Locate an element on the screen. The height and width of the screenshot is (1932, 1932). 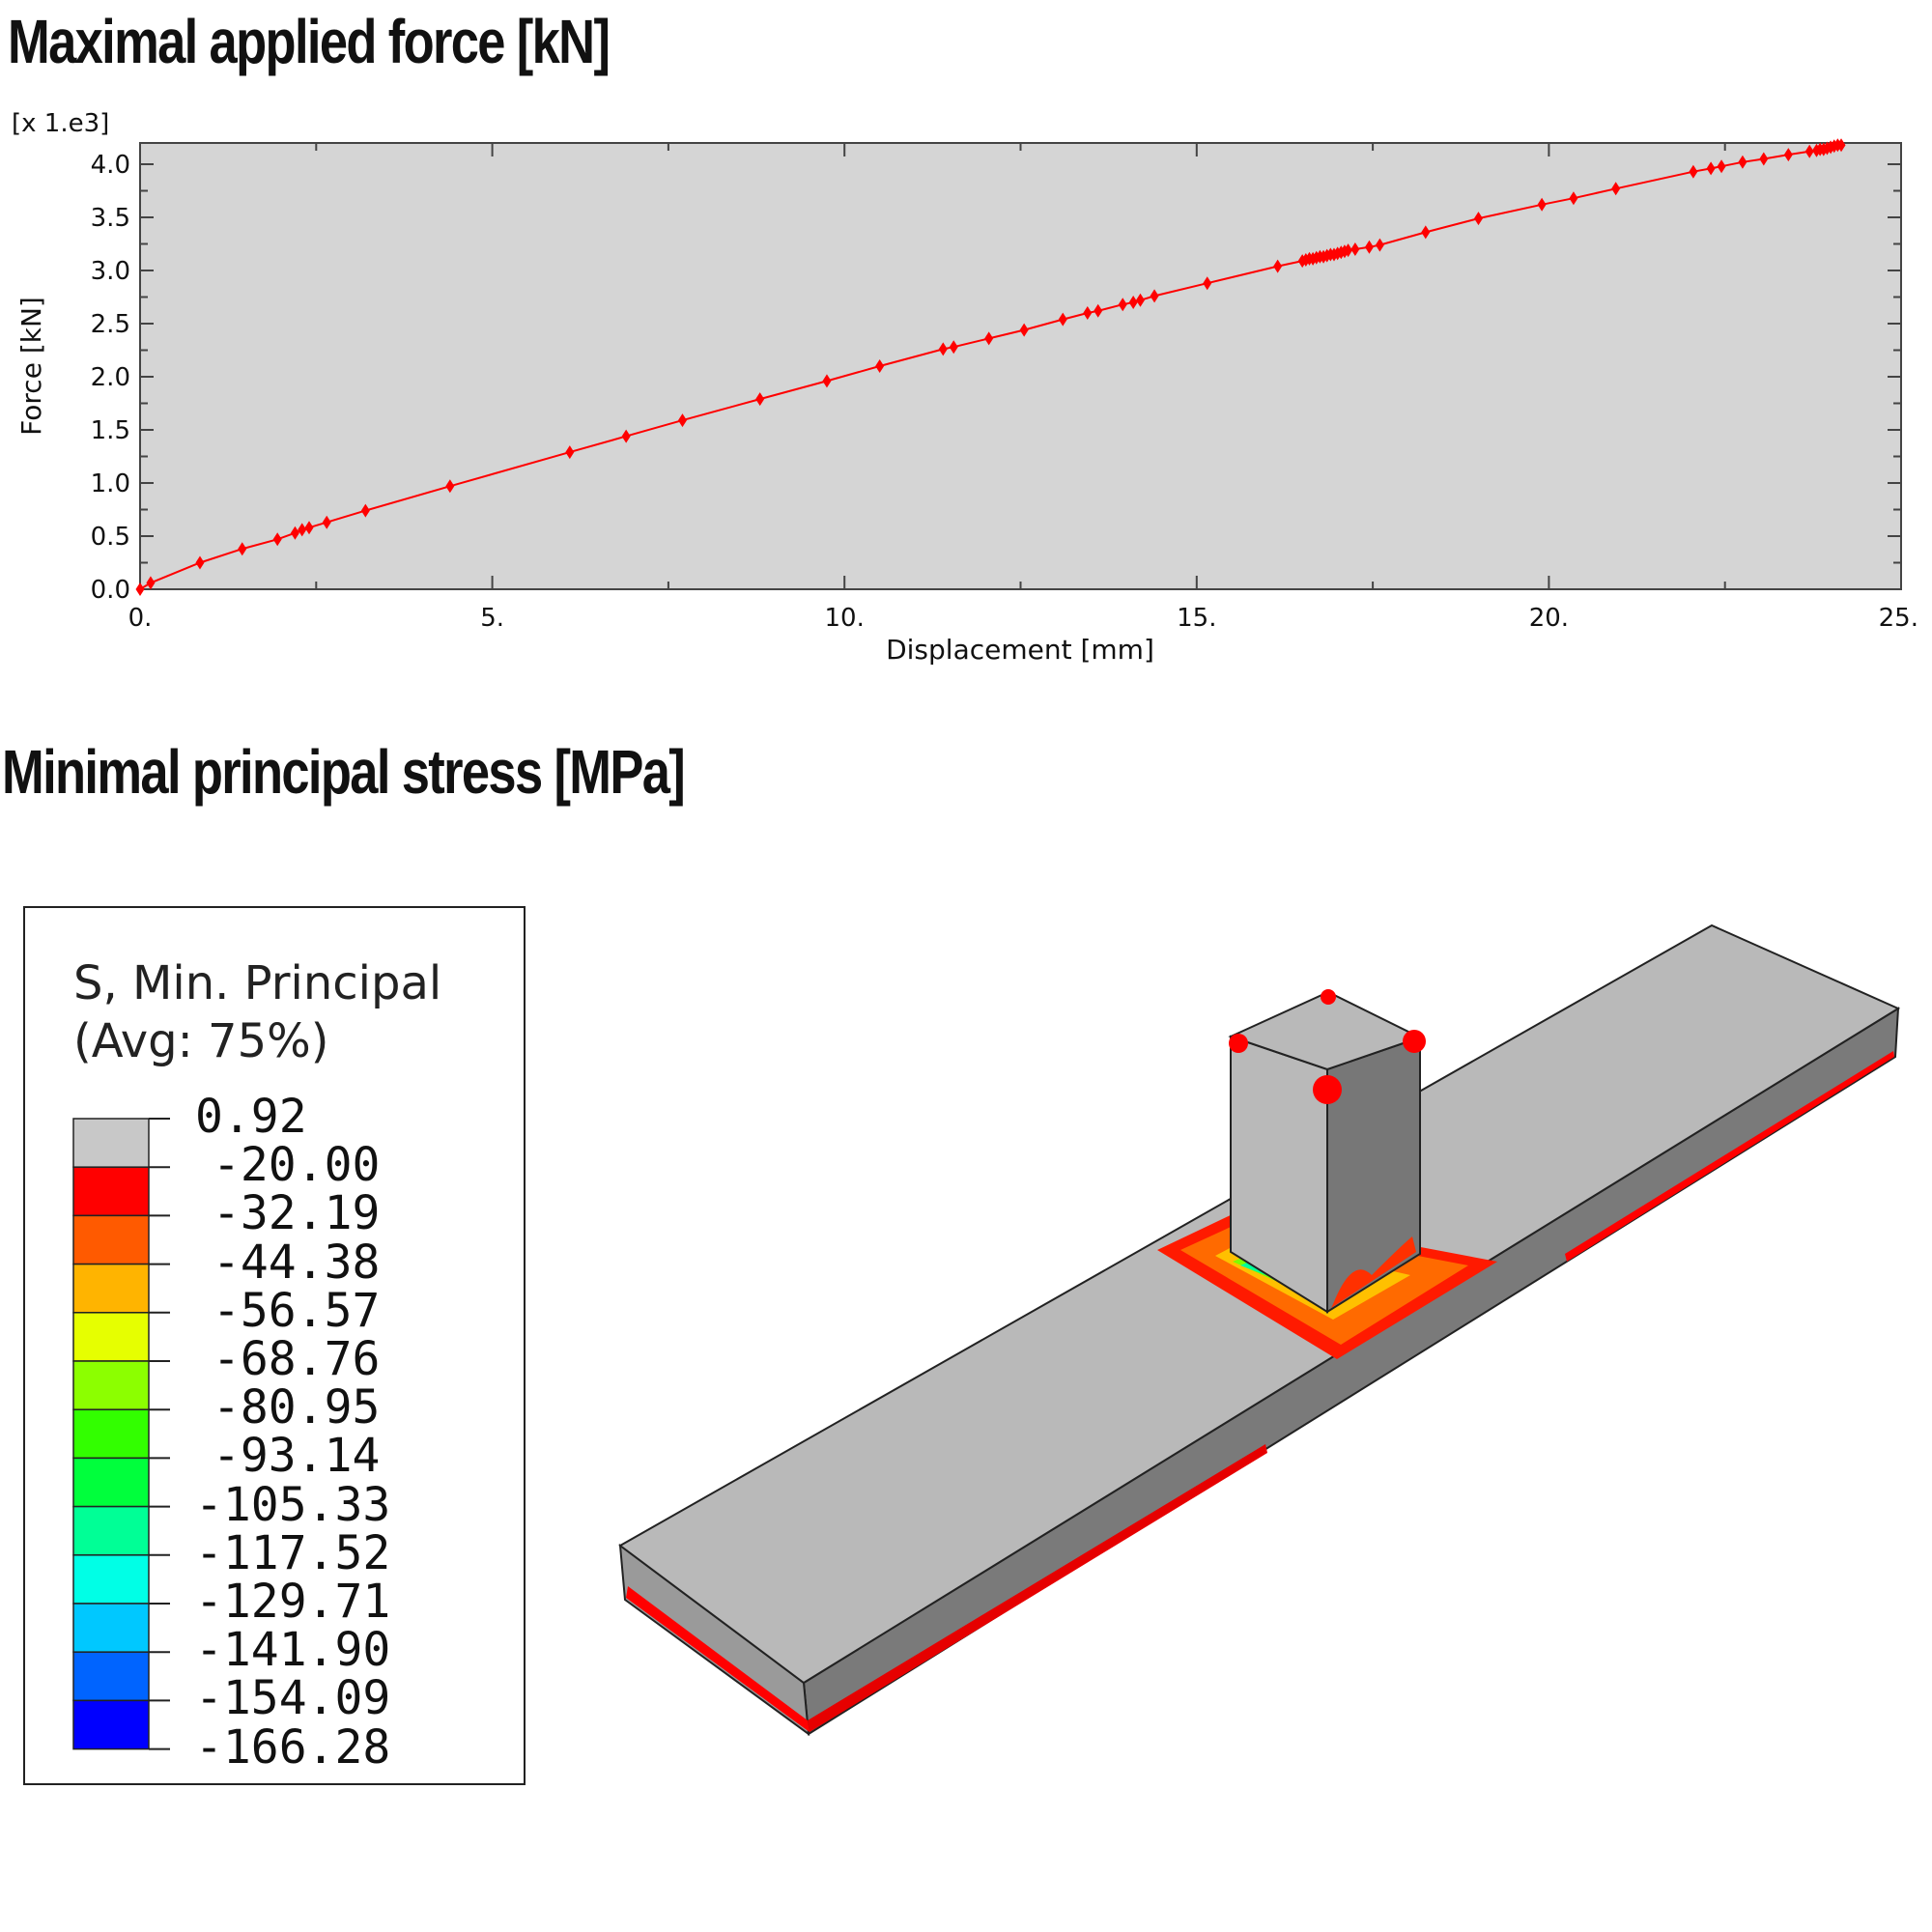
y-multiplier-label: [x 1.e3] is located at coordinates (60, 123).